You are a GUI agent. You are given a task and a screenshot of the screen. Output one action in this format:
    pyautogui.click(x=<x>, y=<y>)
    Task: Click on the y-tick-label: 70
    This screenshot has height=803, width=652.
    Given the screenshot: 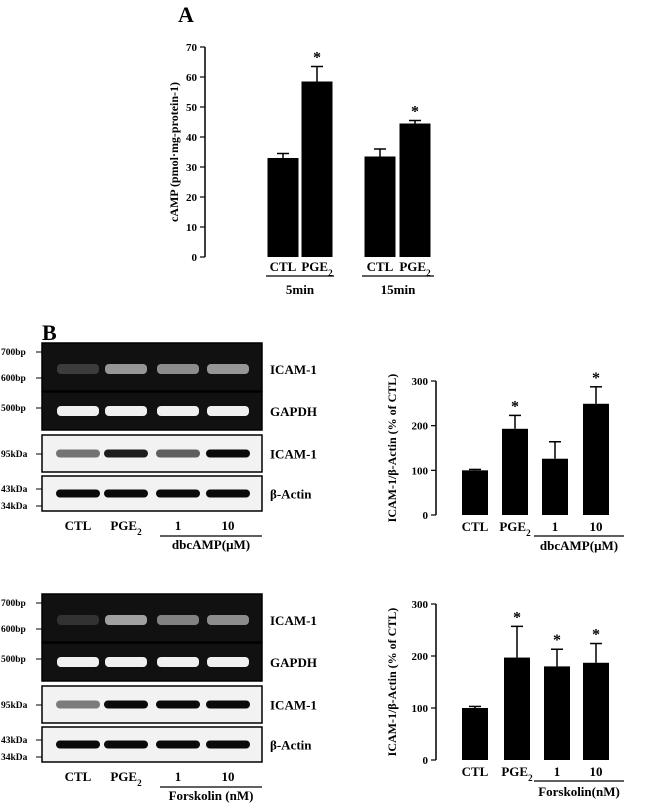 What is the action you would take?
    pyautogui.click(x=192, y=48)
    